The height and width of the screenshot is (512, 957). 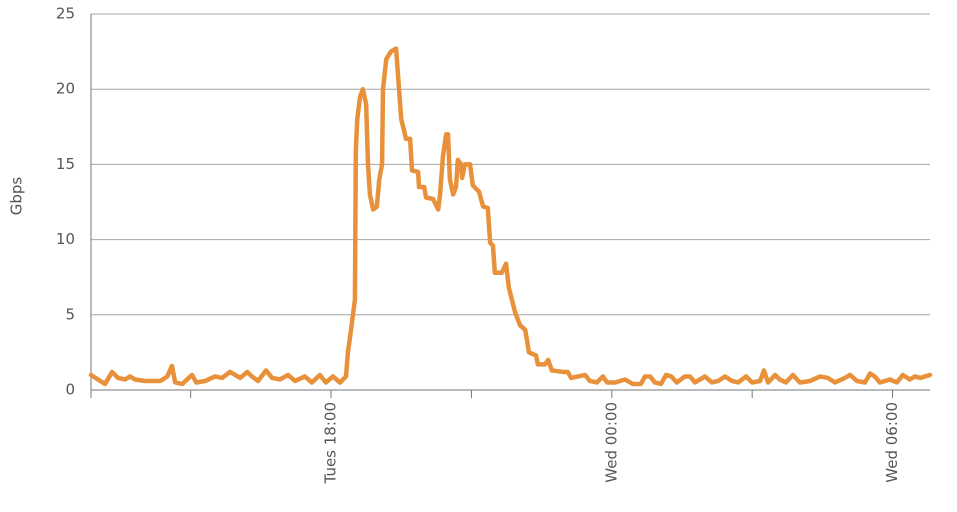 I want to click on y-tick-label: 0, so click(x=70, y=390).